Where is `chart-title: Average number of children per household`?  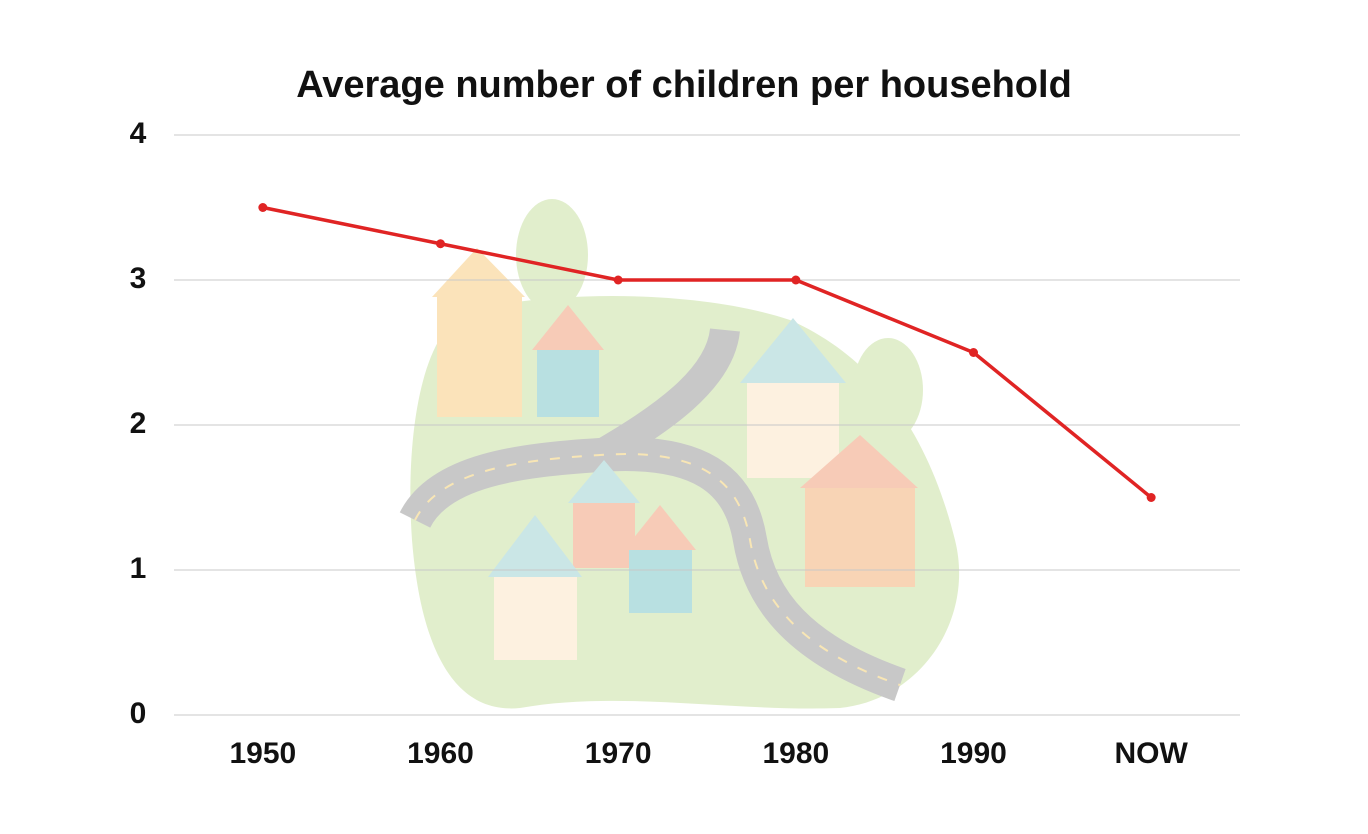 chart-title: Average number of children per household is located at coordinates (684, 85).